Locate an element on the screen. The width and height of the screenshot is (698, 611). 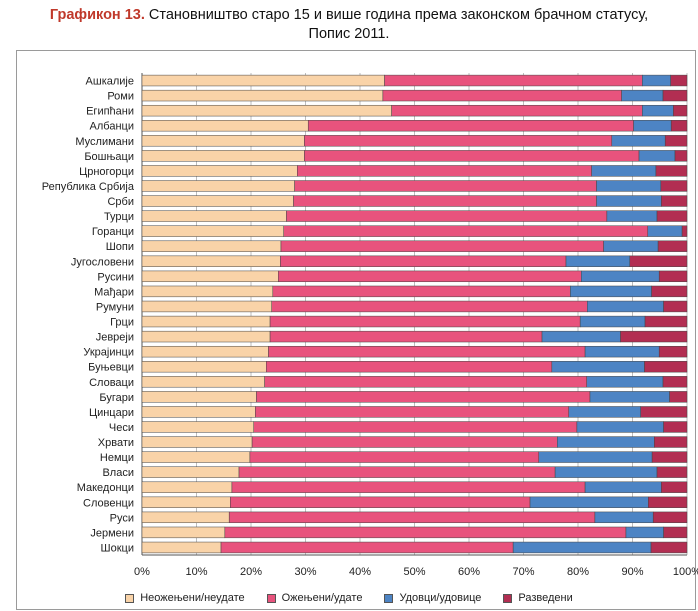
category-label: Муслимани is located at coordinates (104, 142).